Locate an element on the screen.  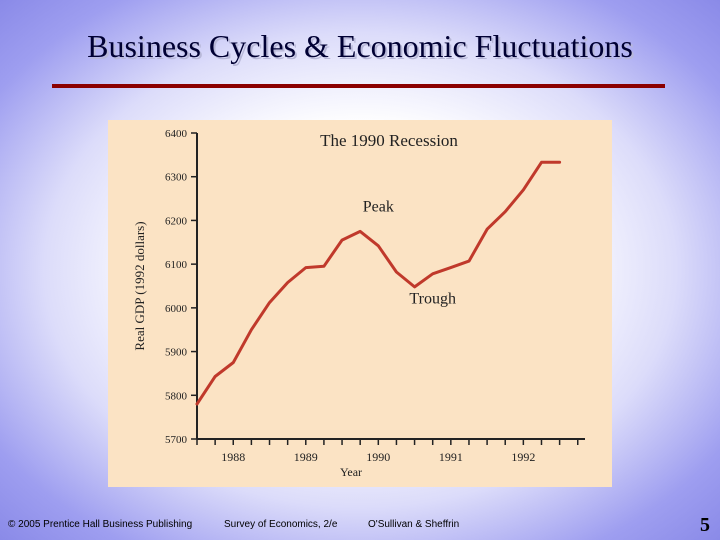
slide-title: Business Cycles & Economic Fluctuations is located at coordinates (360, 46).